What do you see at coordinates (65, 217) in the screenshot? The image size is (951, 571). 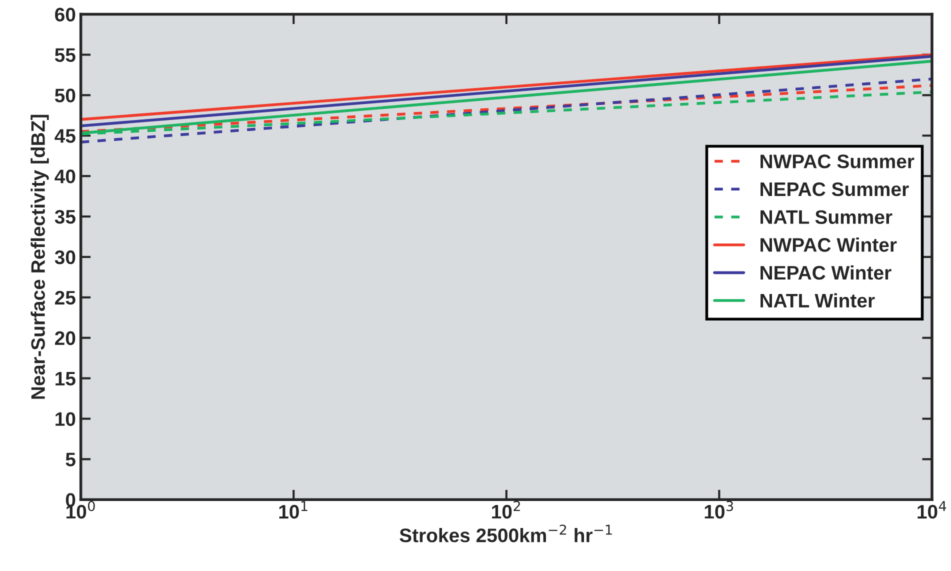 I see `y-tick-label: 35` at bounding box center [65, 217].